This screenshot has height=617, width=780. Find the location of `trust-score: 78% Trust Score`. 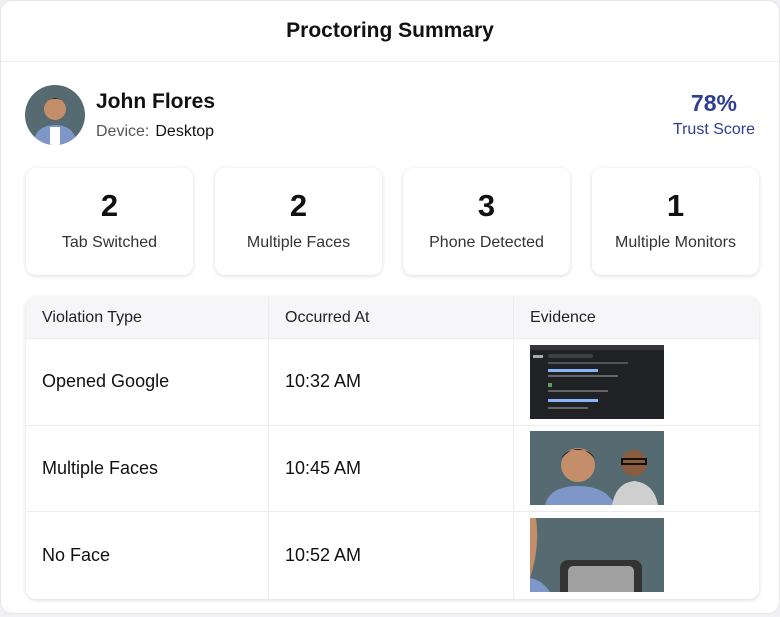

trust-score: 78% Trust Score is located at coordinates (714, 114).